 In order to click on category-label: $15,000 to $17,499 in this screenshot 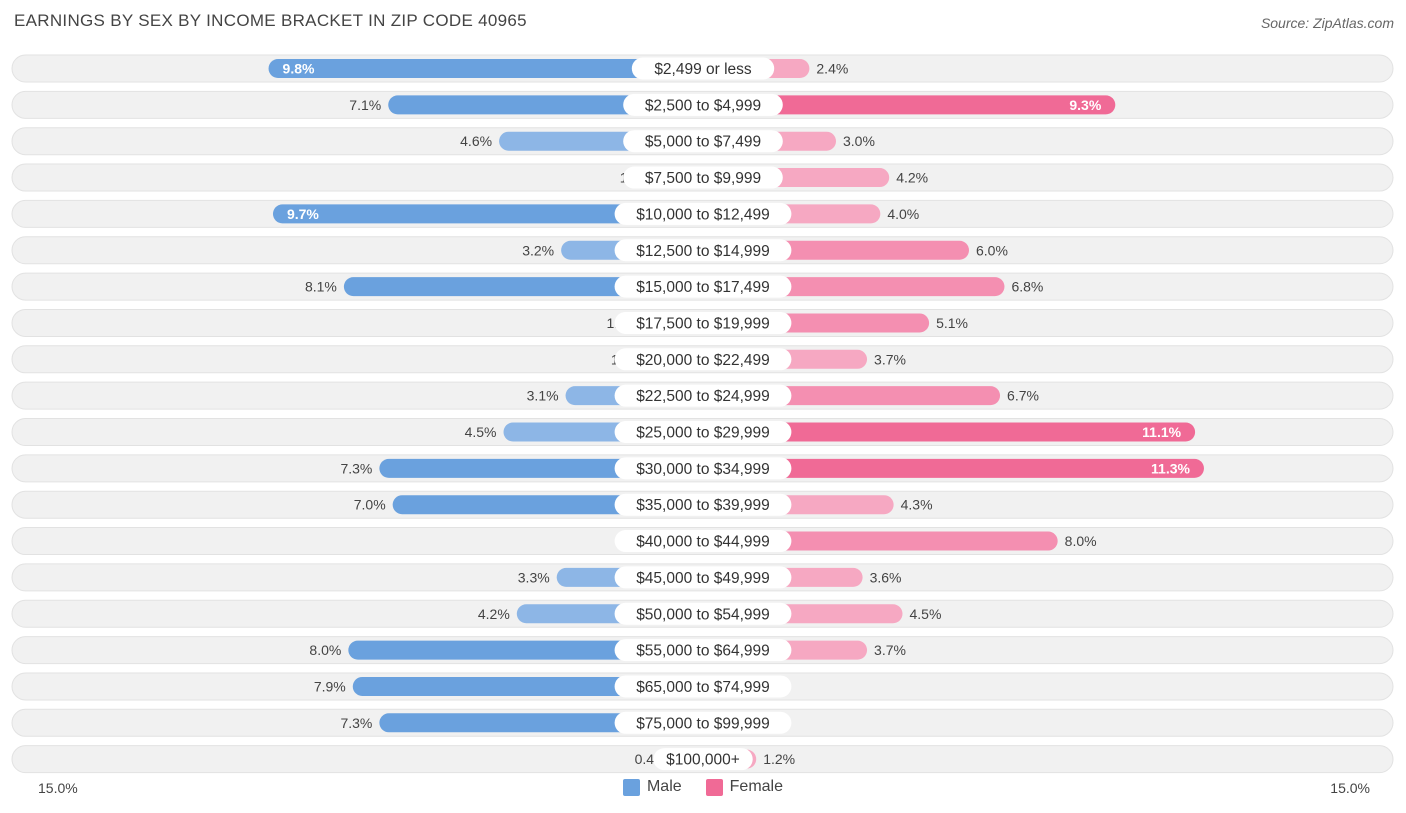, I will do `click(703, 287)`.